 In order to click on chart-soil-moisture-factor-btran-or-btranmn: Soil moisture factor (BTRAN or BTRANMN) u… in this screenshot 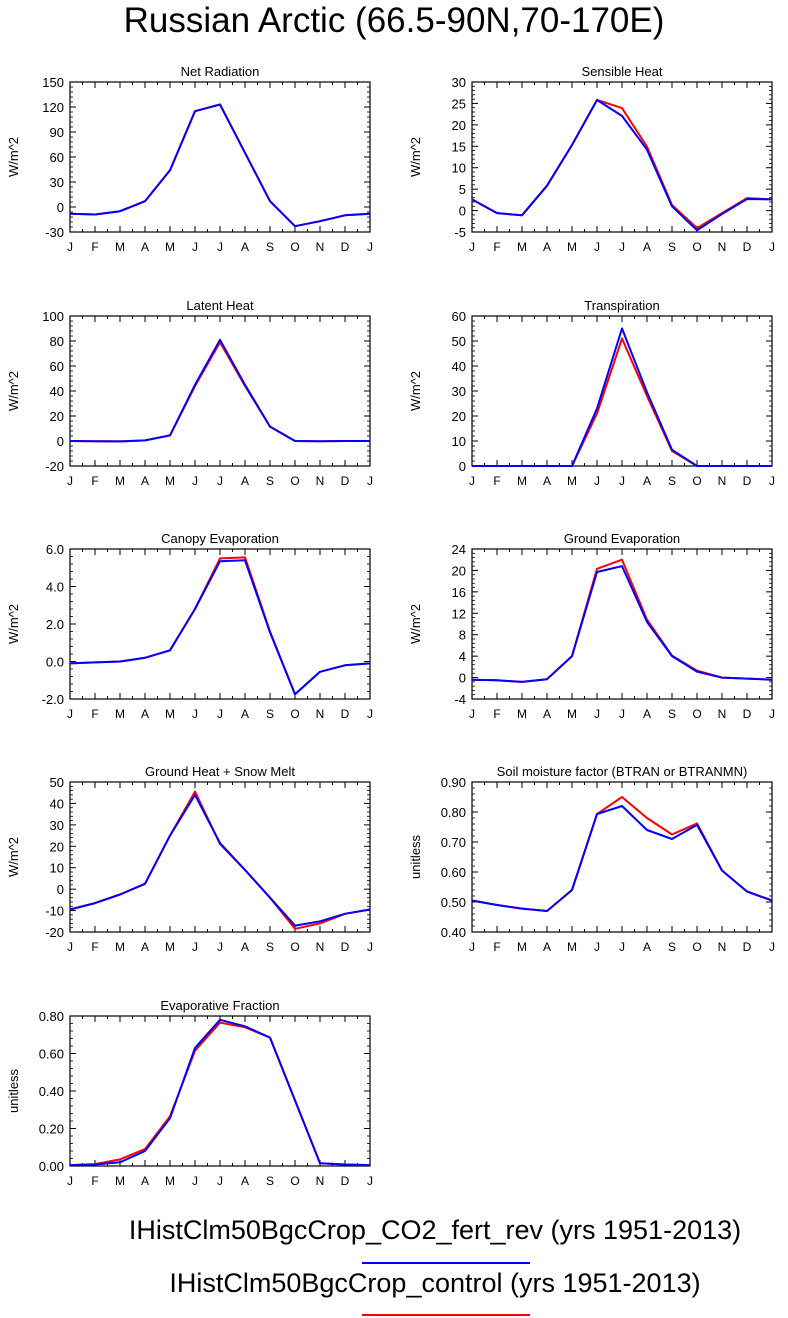, I will do `click(591, 859)`.